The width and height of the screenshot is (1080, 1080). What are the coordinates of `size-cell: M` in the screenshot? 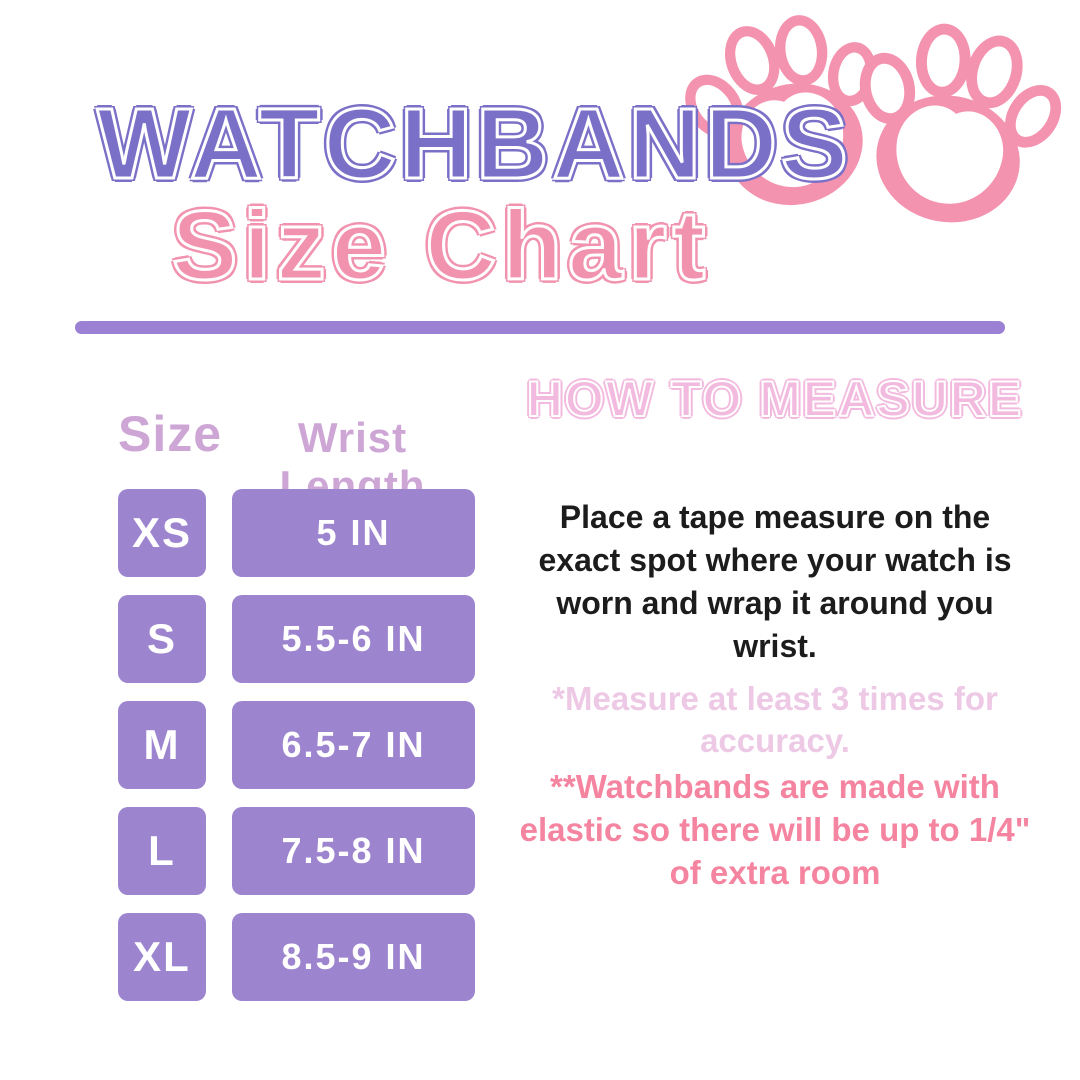 It's located at (162, 745).